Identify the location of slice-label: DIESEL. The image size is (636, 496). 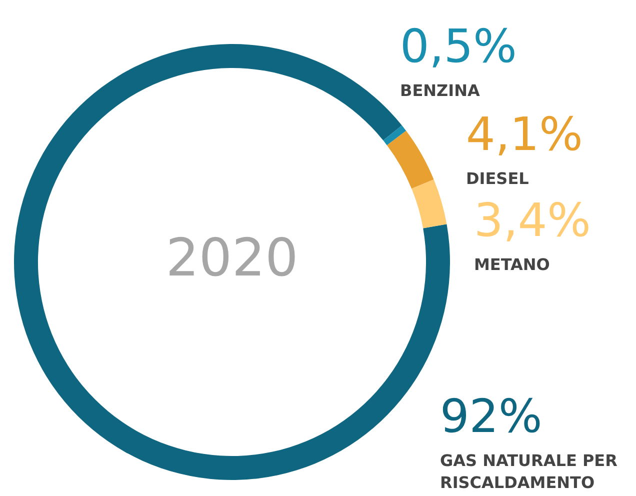
(497, 178).